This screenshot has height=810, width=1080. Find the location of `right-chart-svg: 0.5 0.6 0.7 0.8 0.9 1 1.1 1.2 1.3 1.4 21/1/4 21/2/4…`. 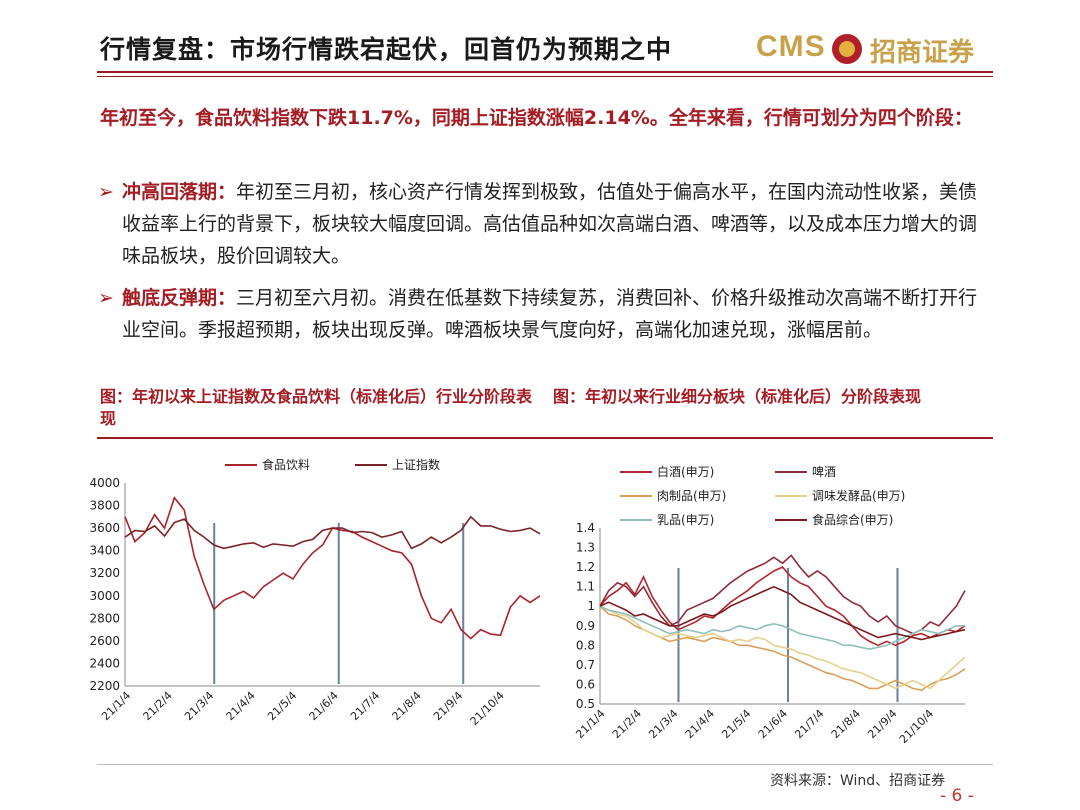

right-chart-svg: 0.5 0.6 0.7 0.8 0.9 1 1.1 1.2 1.3 1.4 21/1/4 21/2/4… is located at coordinates (769, 605).